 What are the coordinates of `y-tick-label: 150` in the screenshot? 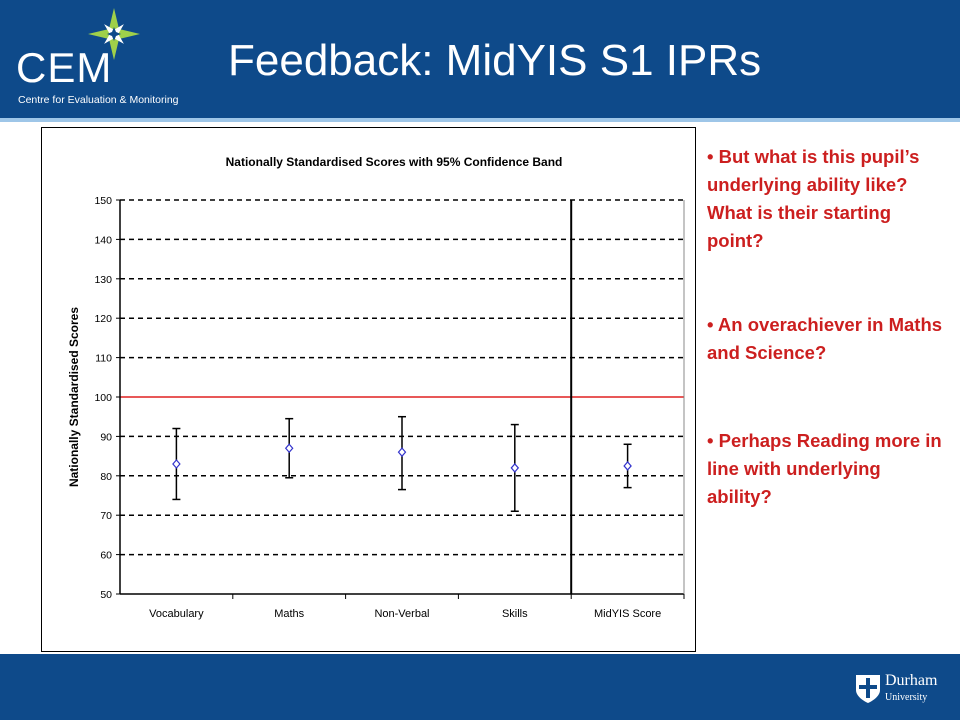 It's located at (103, 201).